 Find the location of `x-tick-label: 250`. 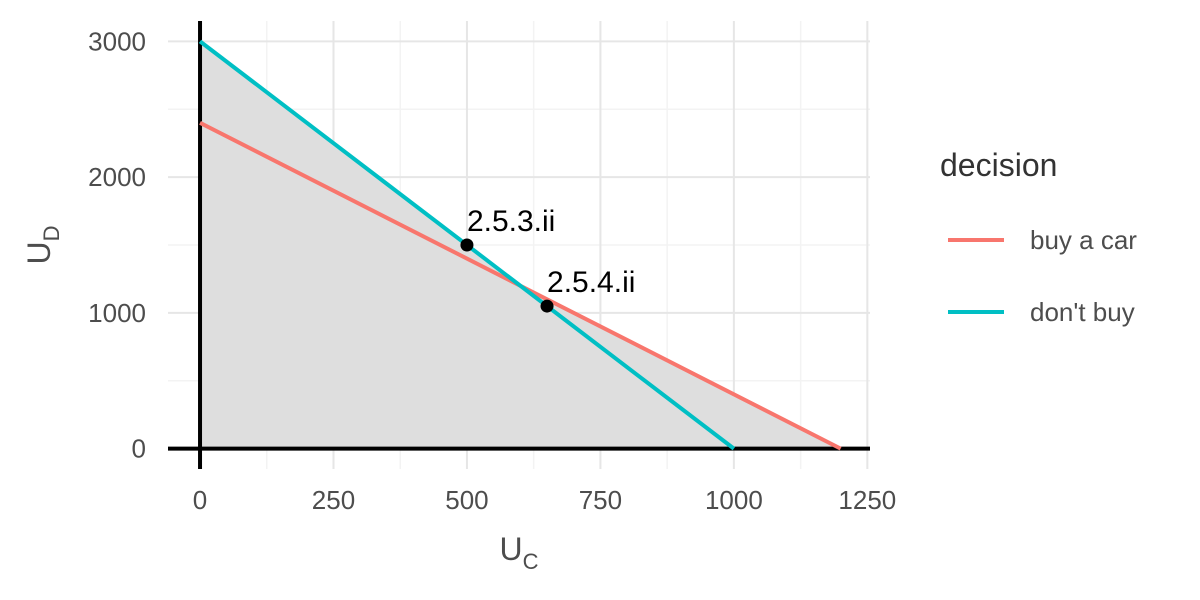

x-tick-label: 250 is located at coordinates (333, 500).